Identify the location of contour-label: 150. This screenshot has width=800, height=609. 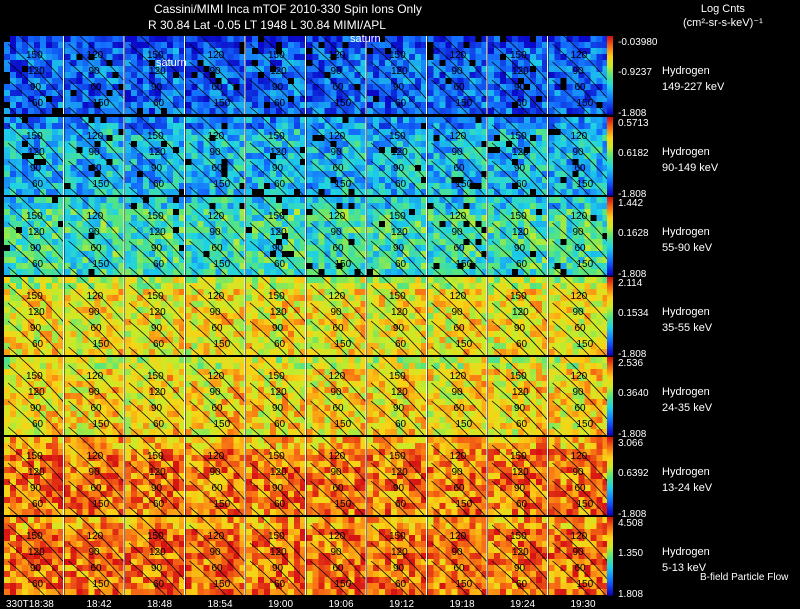
(155, 136).